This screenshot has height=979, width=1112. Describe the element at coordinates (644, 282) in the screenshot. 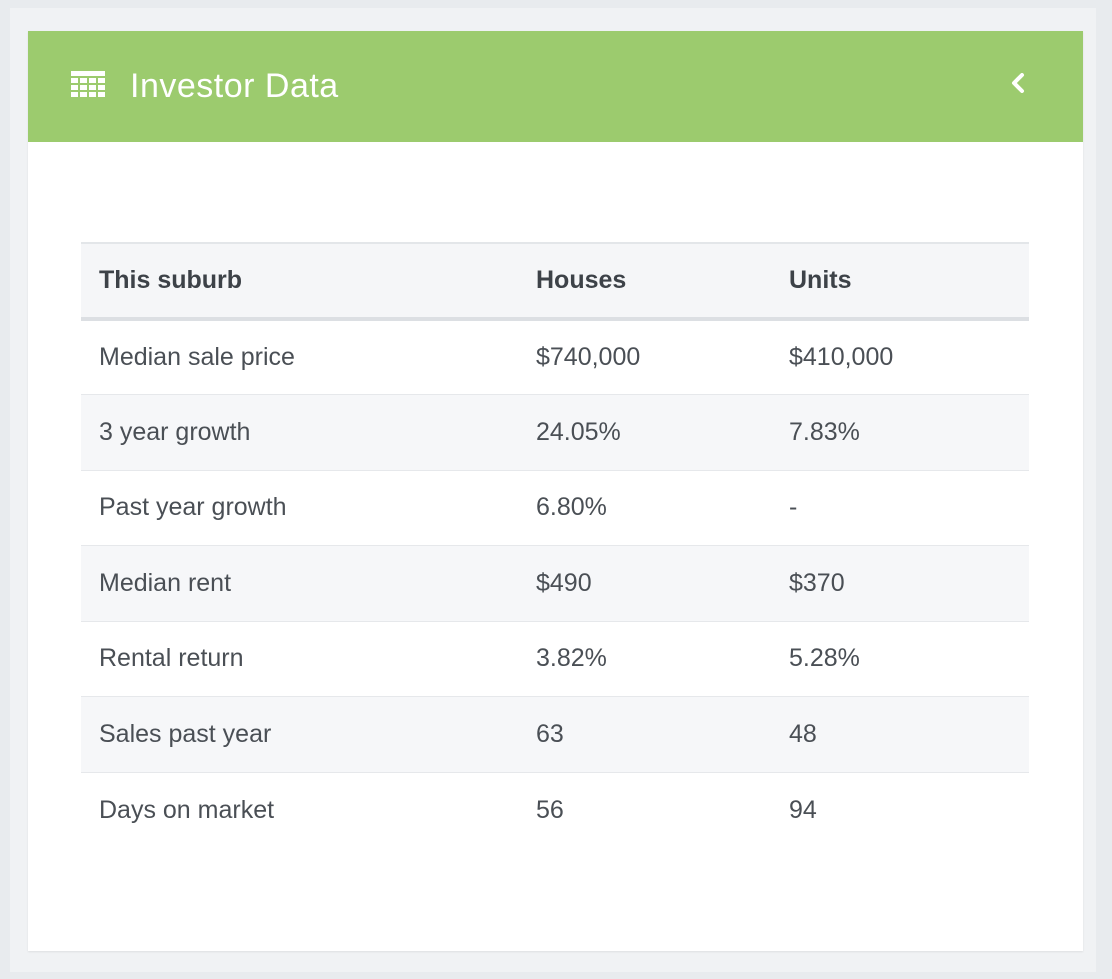

I see `column-header-houses: Houses` at that location.